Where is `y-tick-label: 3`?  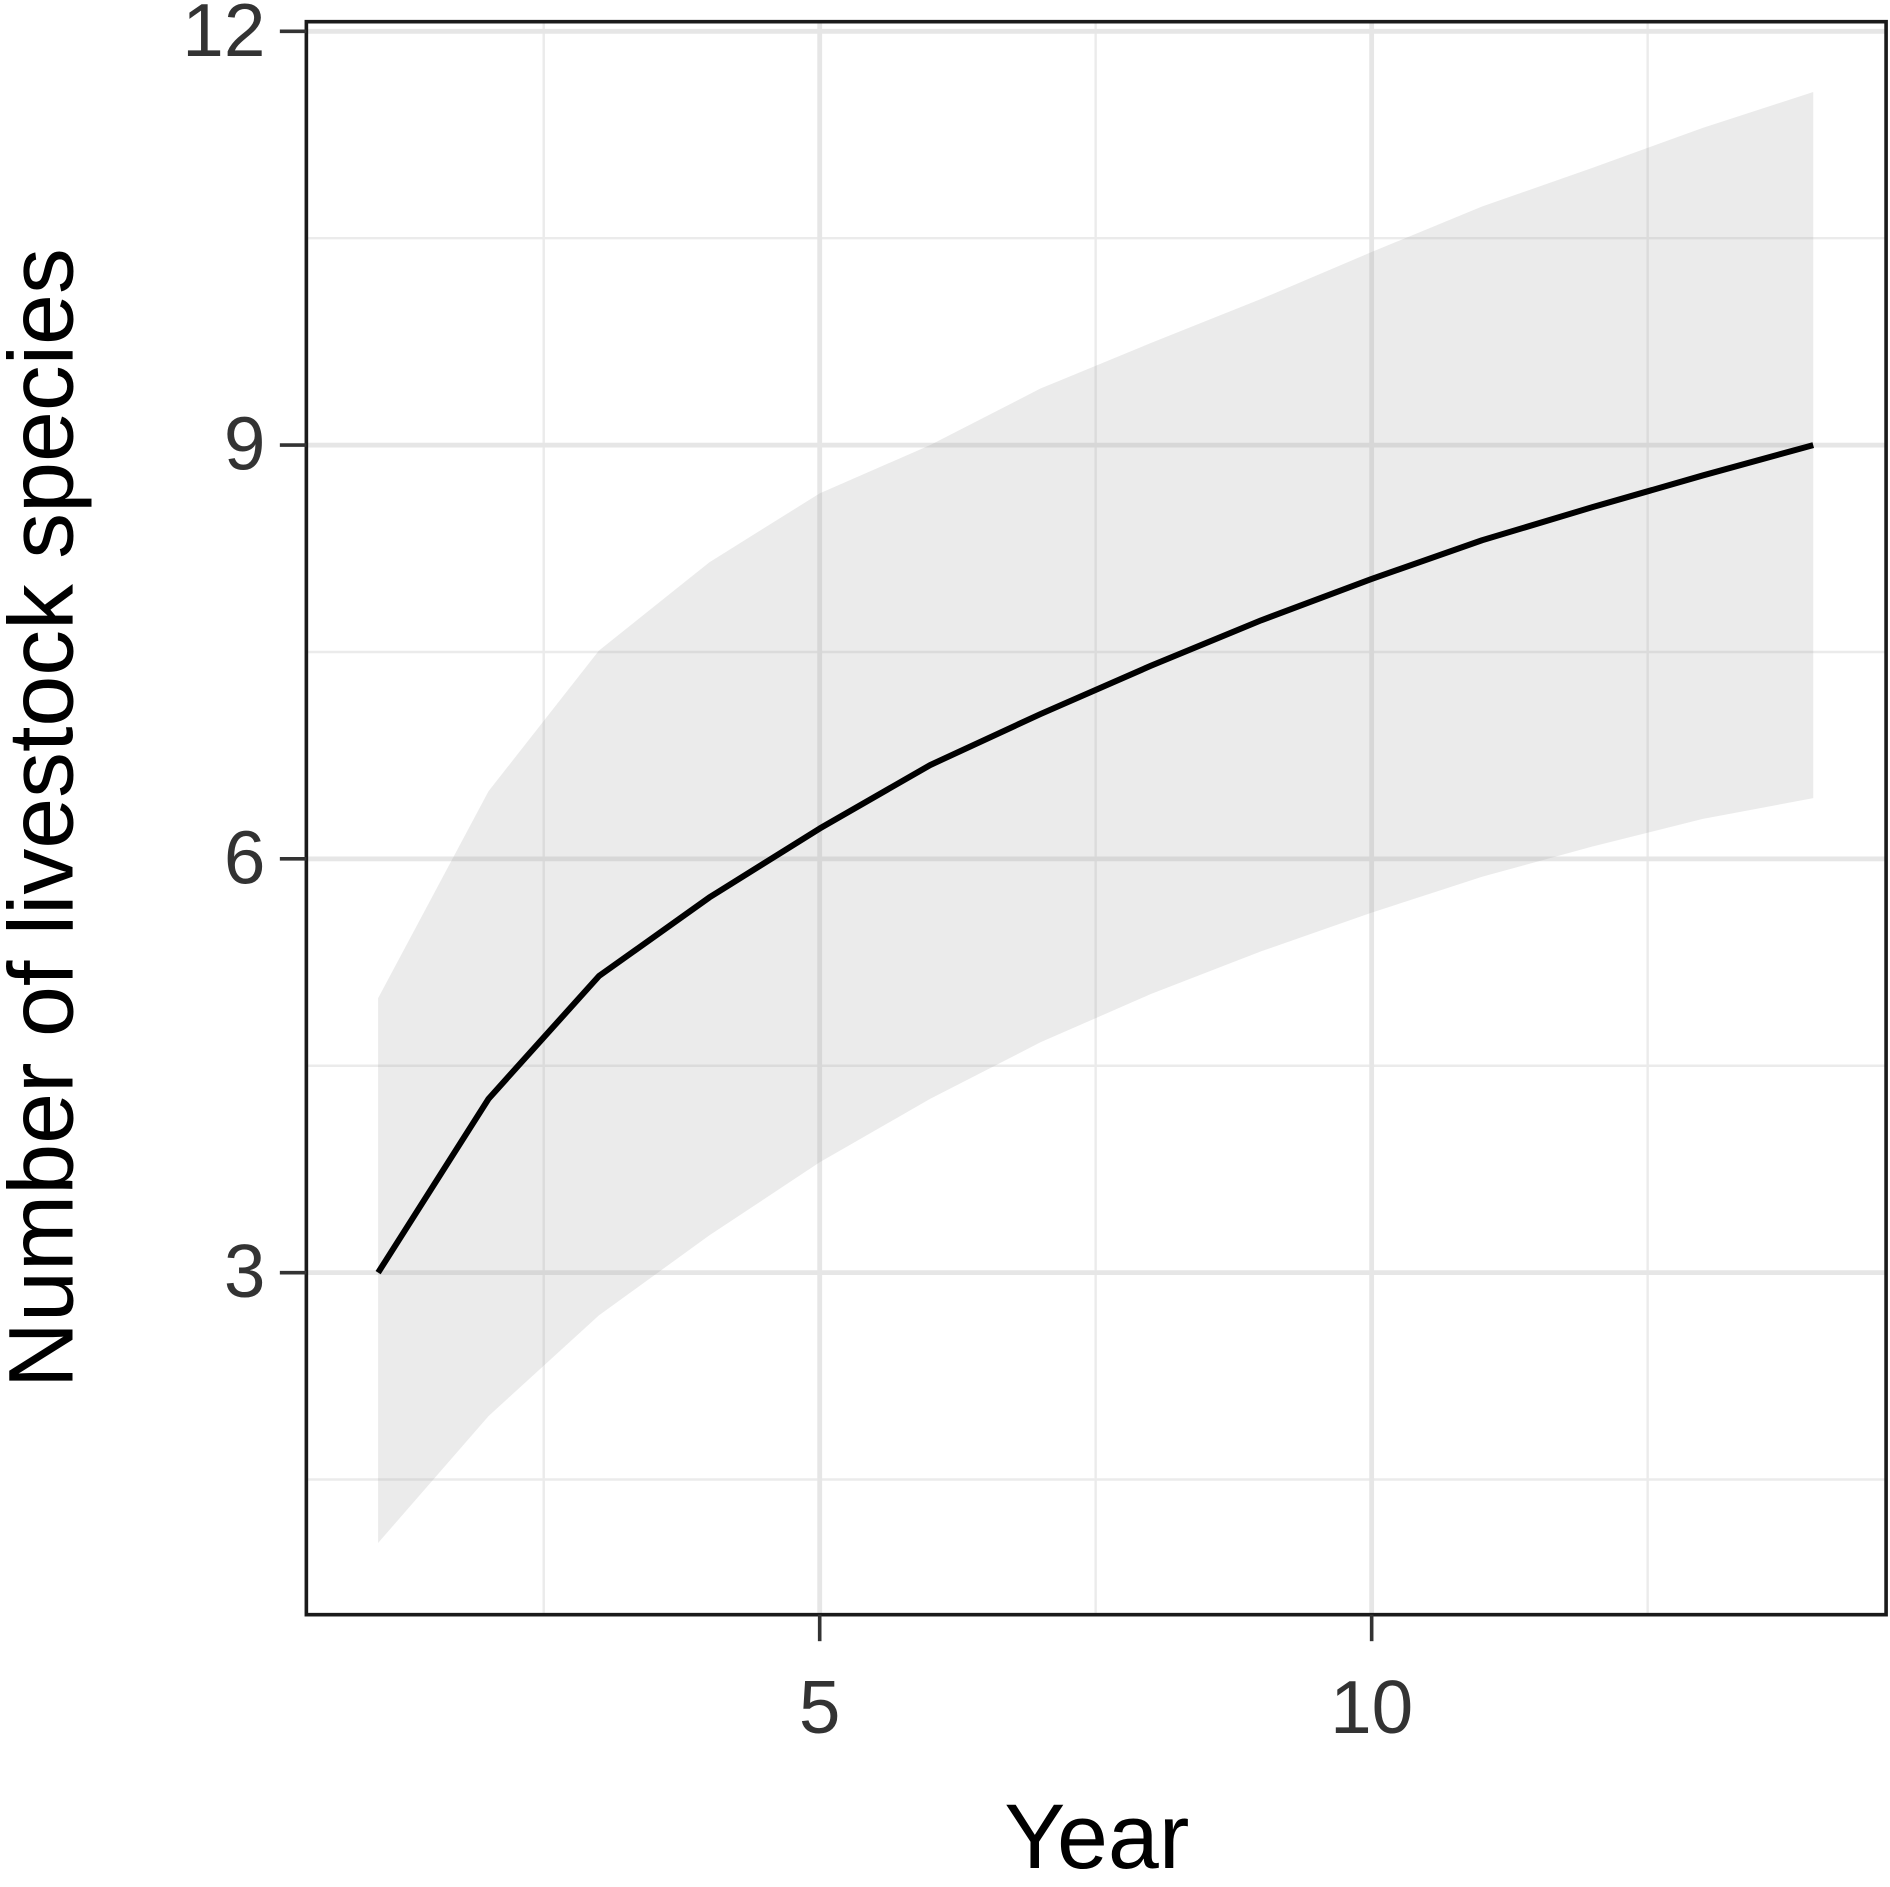 y-tick-label: 3 is located at coordinates (245, 1271).